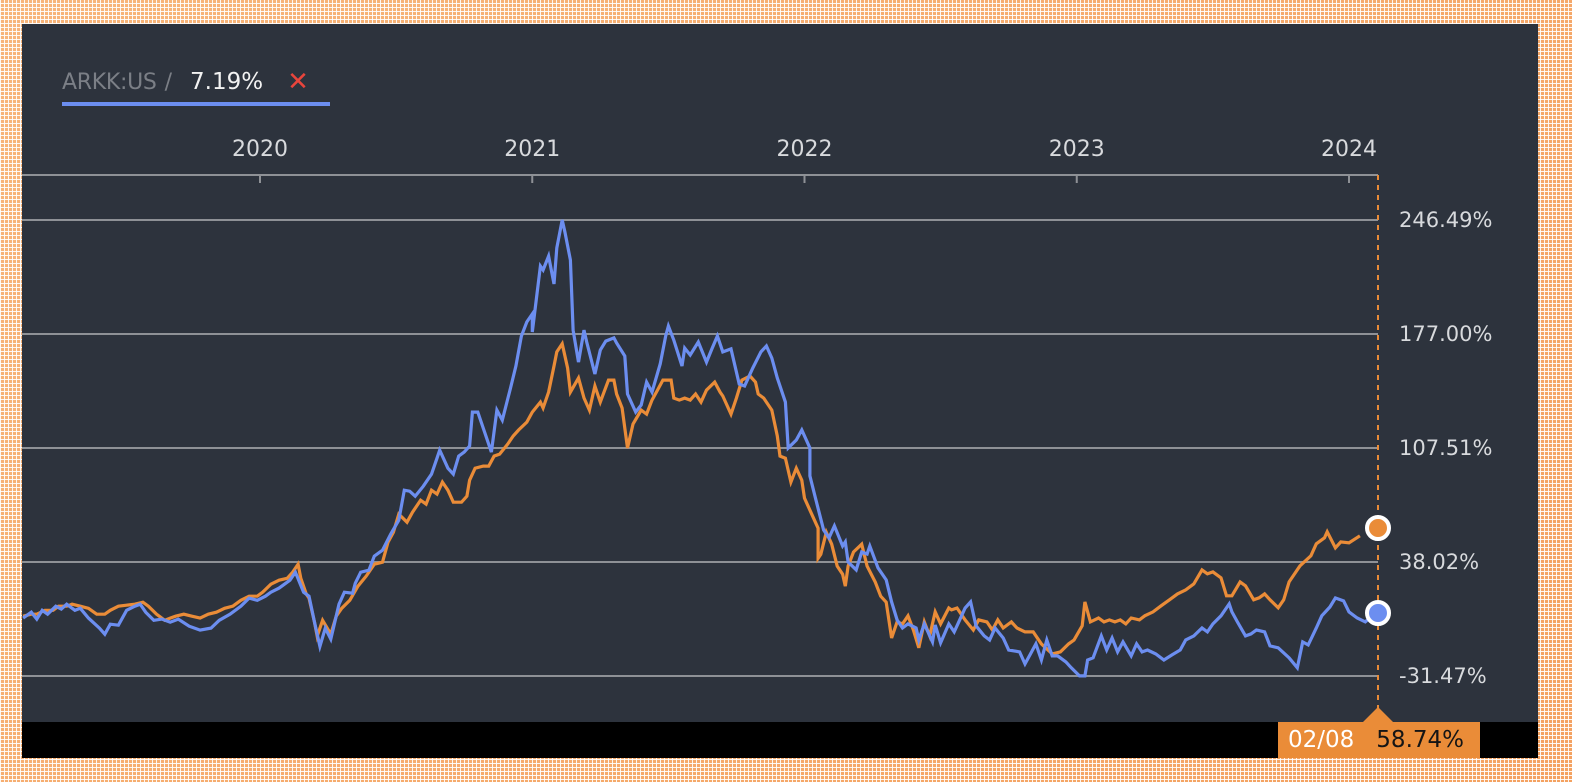 The width and height of the screenshot is (1572, 782). Describe the element at coordinates (1349, 149) in the screenshot. I see `x-tick-label: 2024` at that location.